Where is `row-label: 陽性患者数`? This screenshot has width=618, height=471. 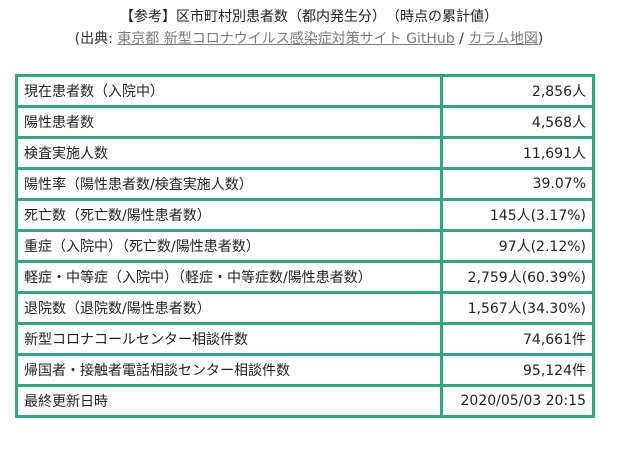
row-label: 陽性患者数 is located at coordinates (229, 122).